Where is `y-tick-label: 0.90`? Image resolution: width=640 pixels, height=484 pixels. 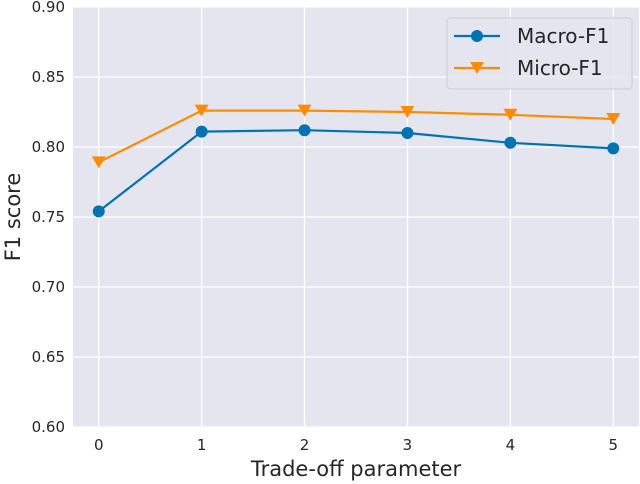
y-tick-label: 0.90 is located at coordinates (48, 8).